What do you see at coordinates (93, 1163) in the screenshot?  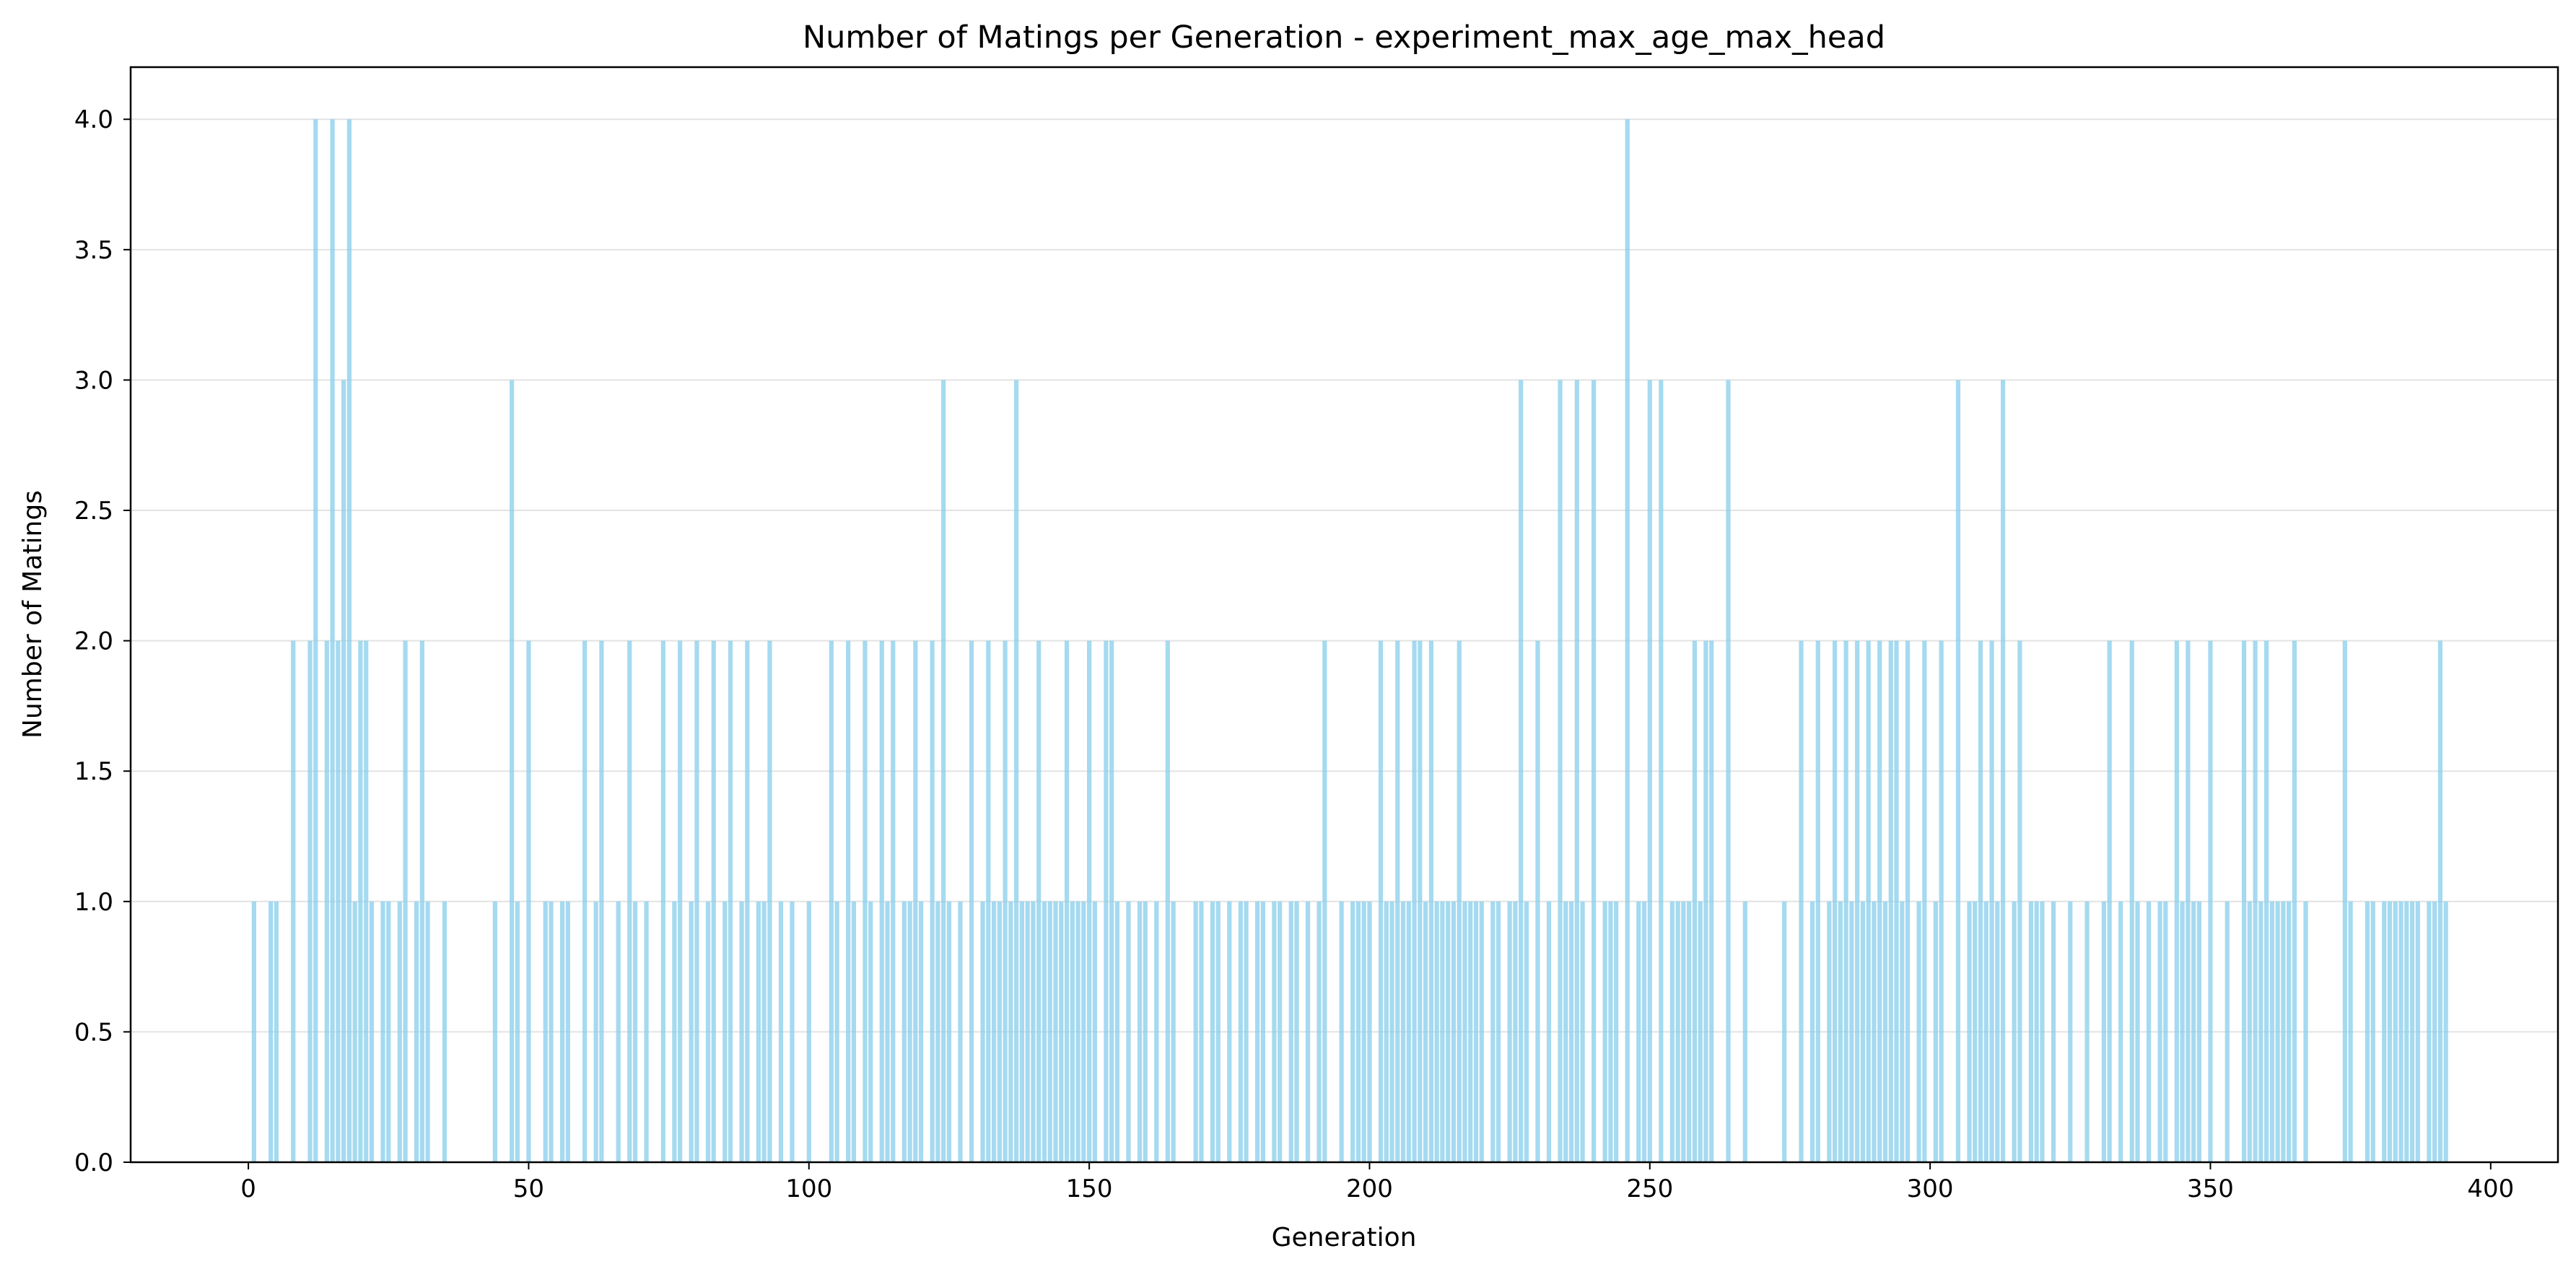 I see `y-tick-label: 0.0` at bounding box center [93, 1163].